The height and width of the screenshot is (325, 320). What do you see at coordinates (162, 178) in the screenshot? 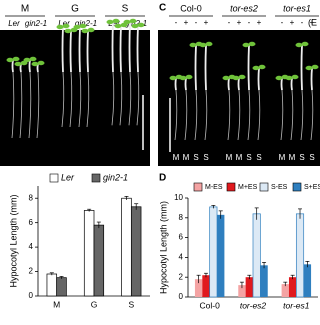
I see `panel-label: D` at bounding box center [162, 178].